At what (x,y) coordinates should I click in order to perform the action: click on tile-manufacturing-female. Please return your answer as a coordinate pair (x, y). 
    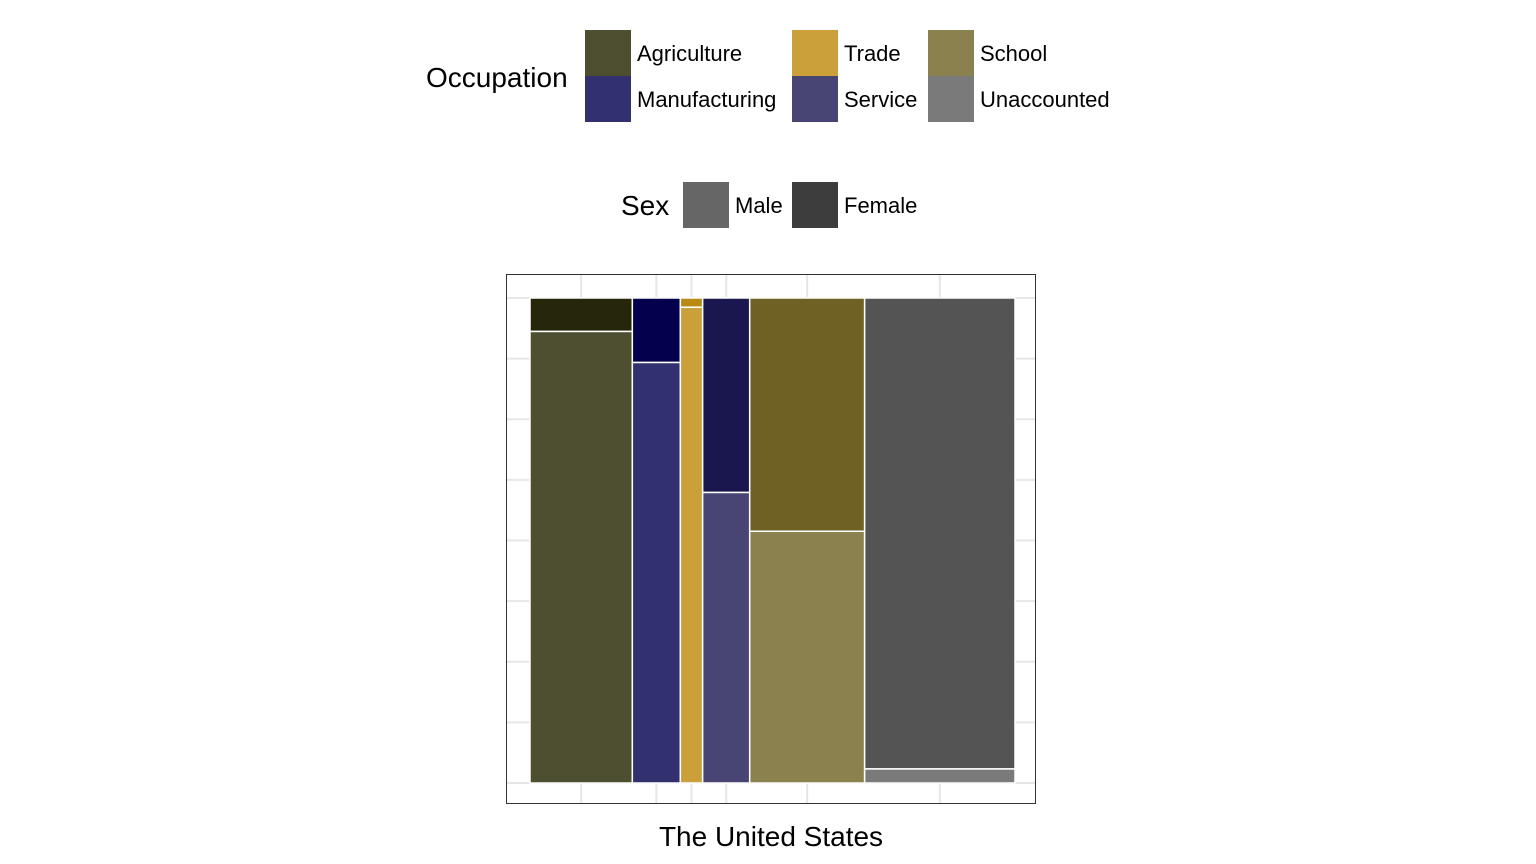
    Looking at the image, I should click on (656, 330).